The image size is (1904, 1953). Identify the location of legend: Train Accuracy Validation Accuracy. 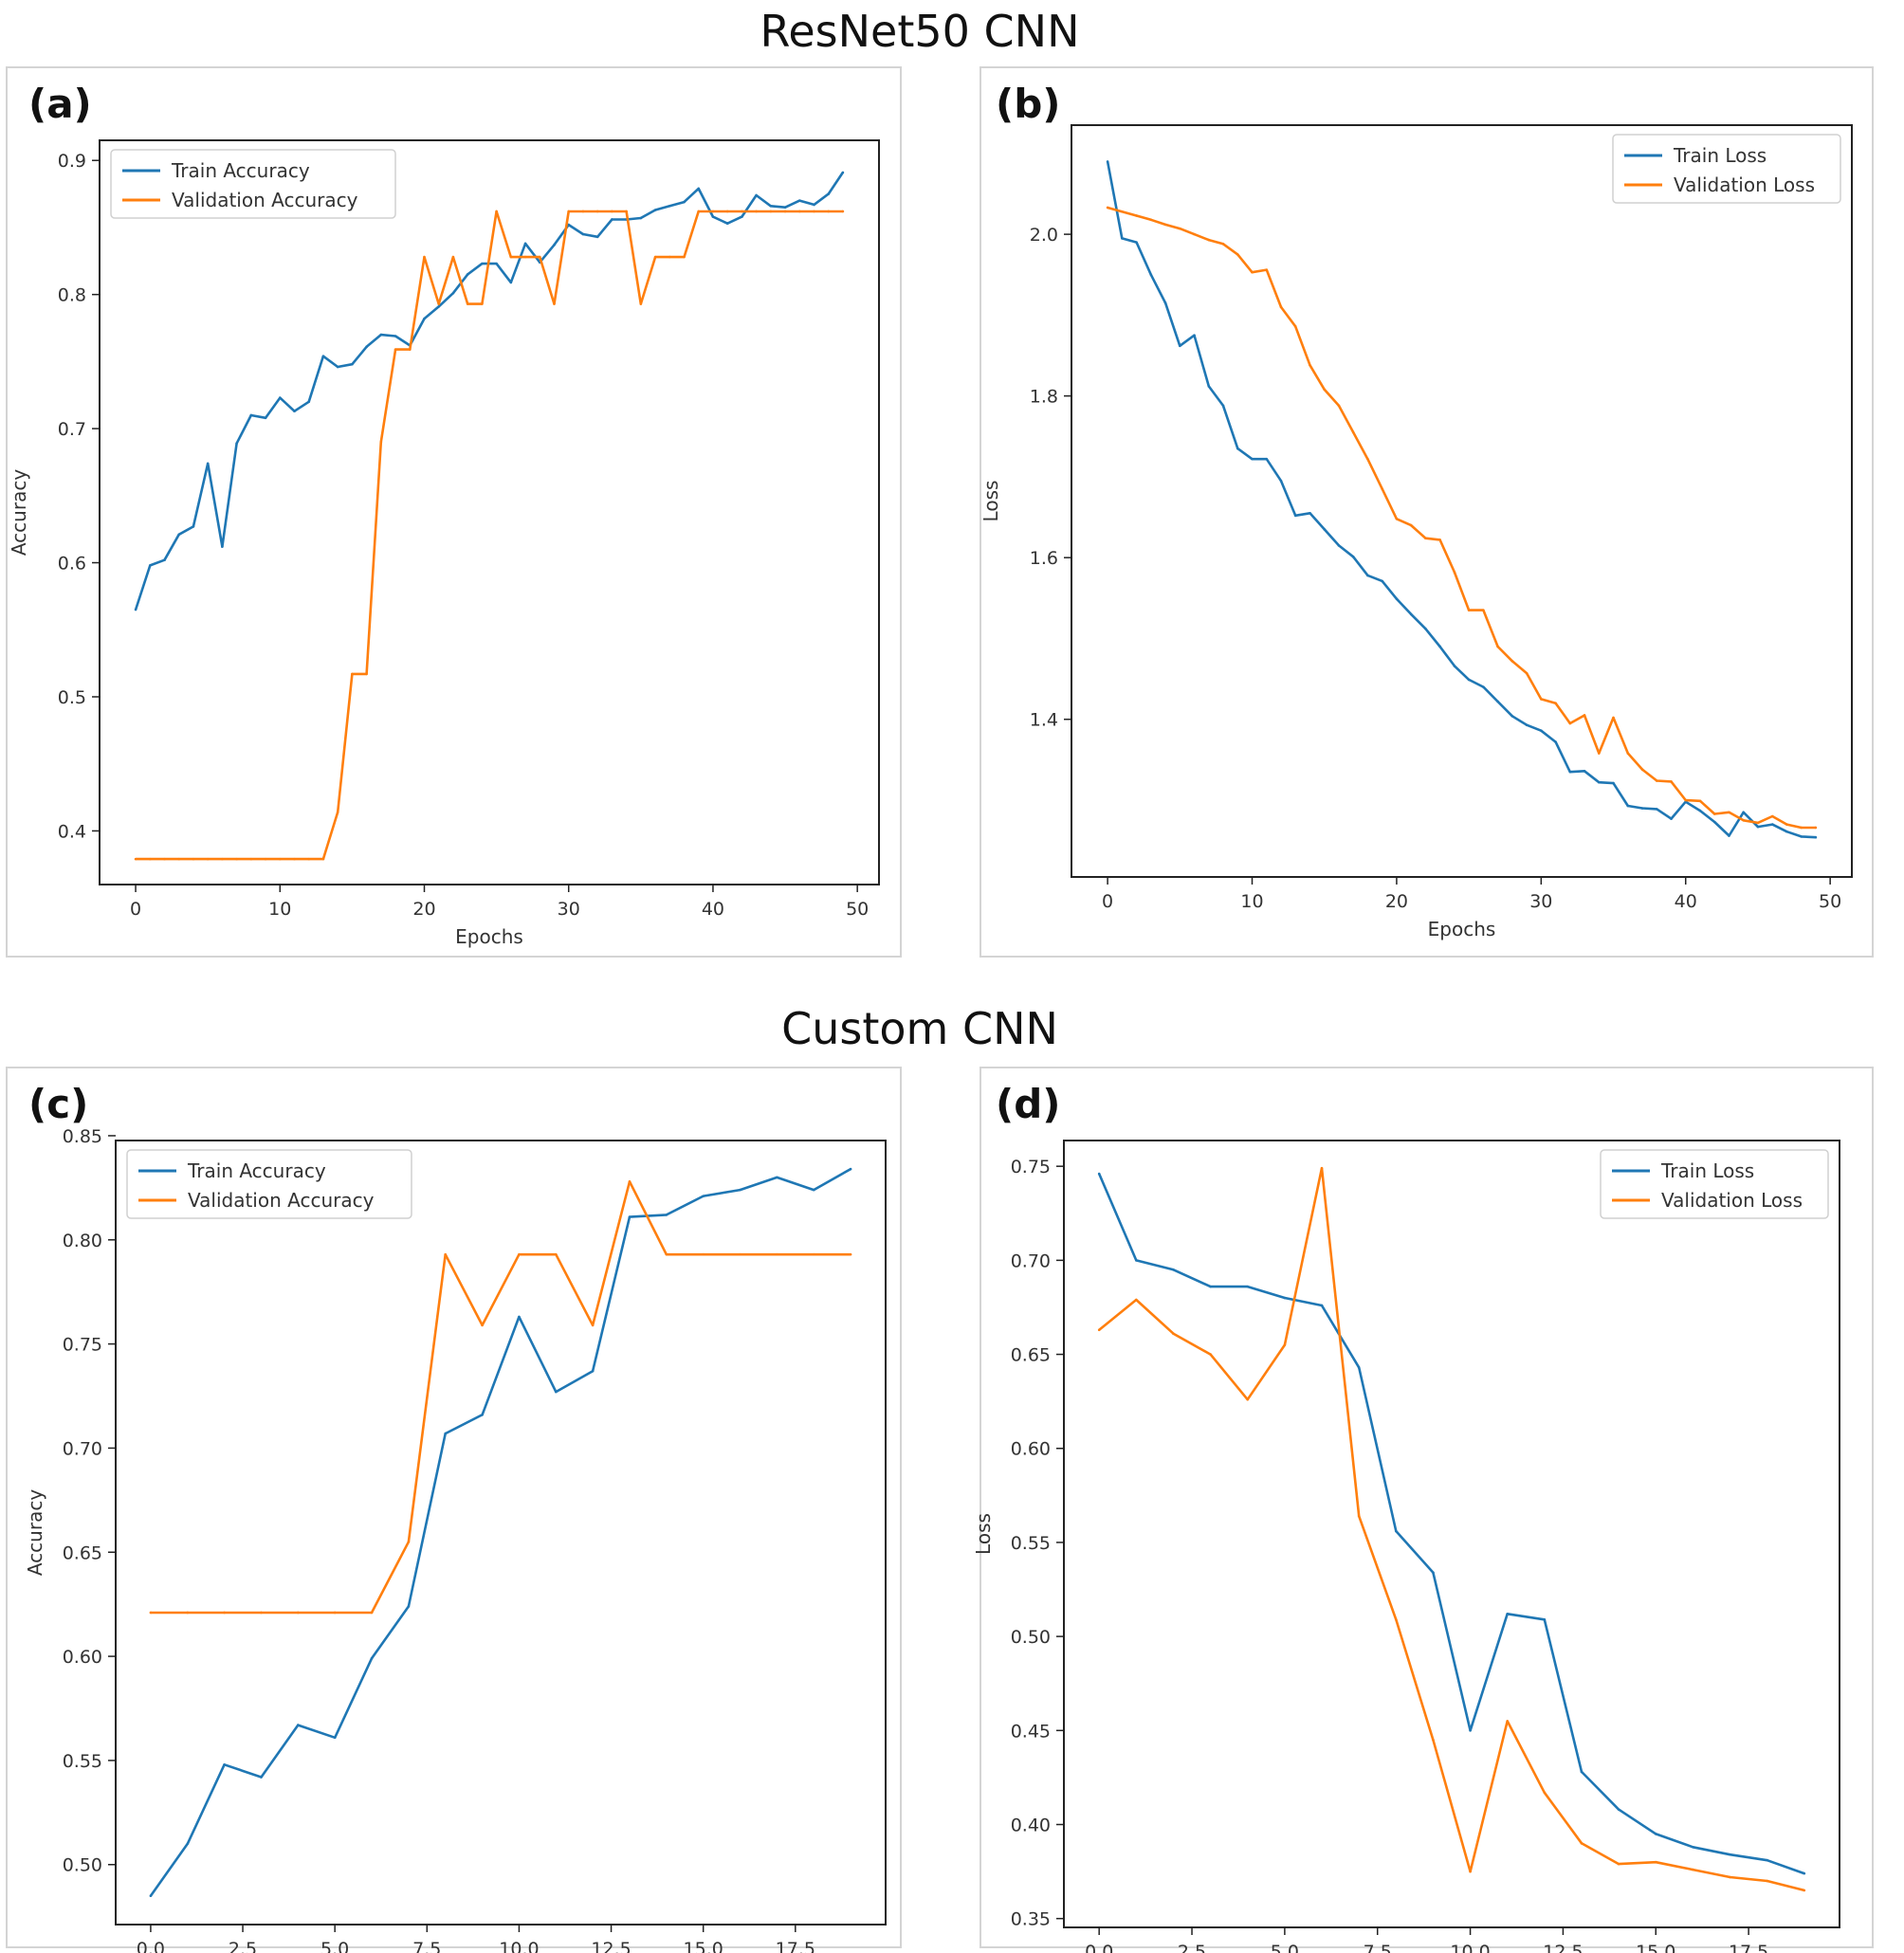
(253, 184).